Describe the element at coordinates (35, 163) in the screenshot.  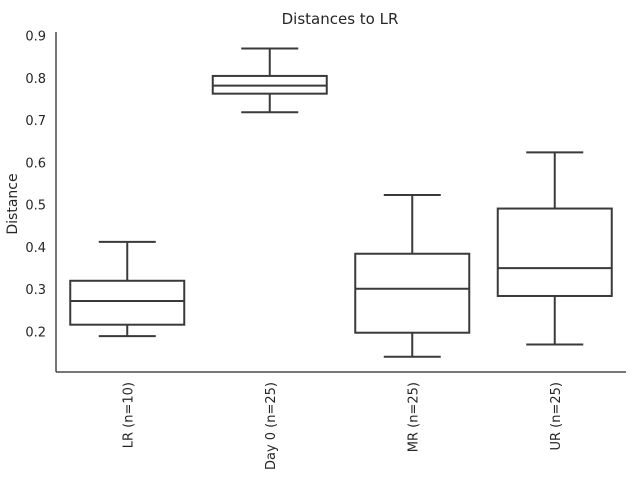
I see `y-tick-label: 0.6` at that location.